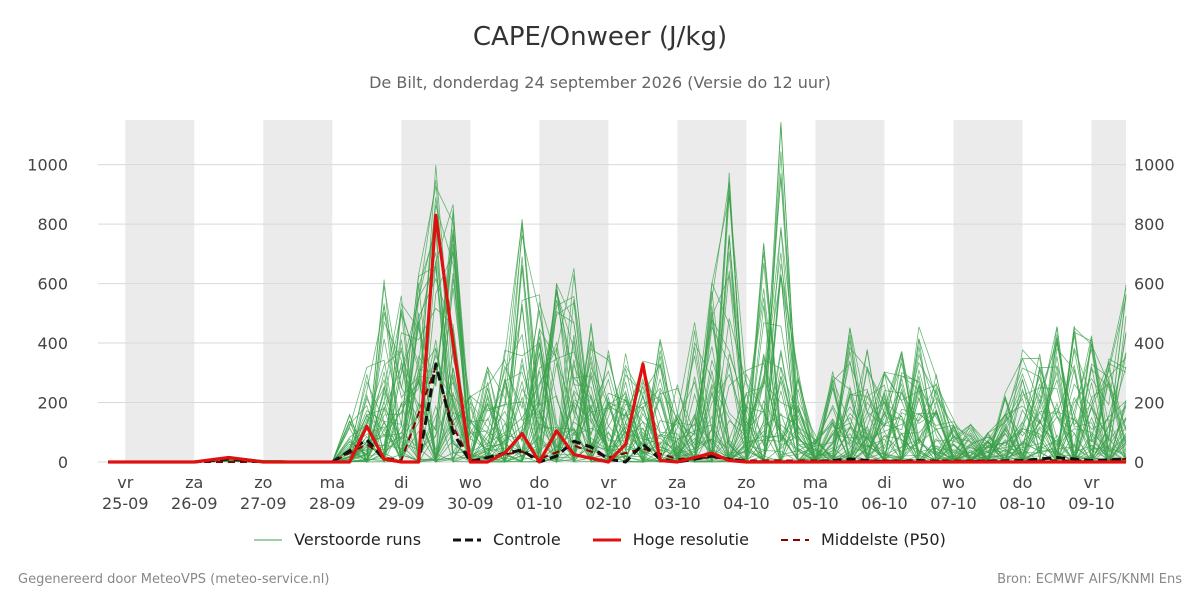  What do you see at coordinates (794, 539) in the screenshot?
I see `legend-swatch-median` at bounding box center [794, 539].